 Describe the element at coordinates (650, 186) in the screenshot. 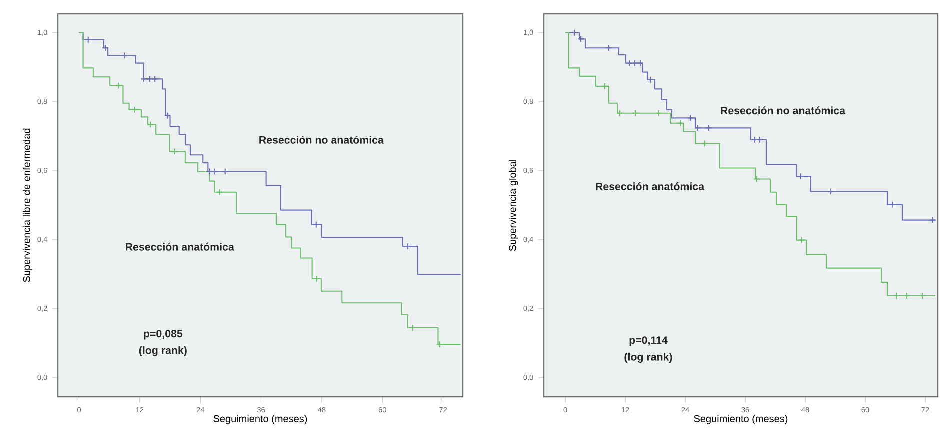

I see `series-label: Resección anatómica` at that location.